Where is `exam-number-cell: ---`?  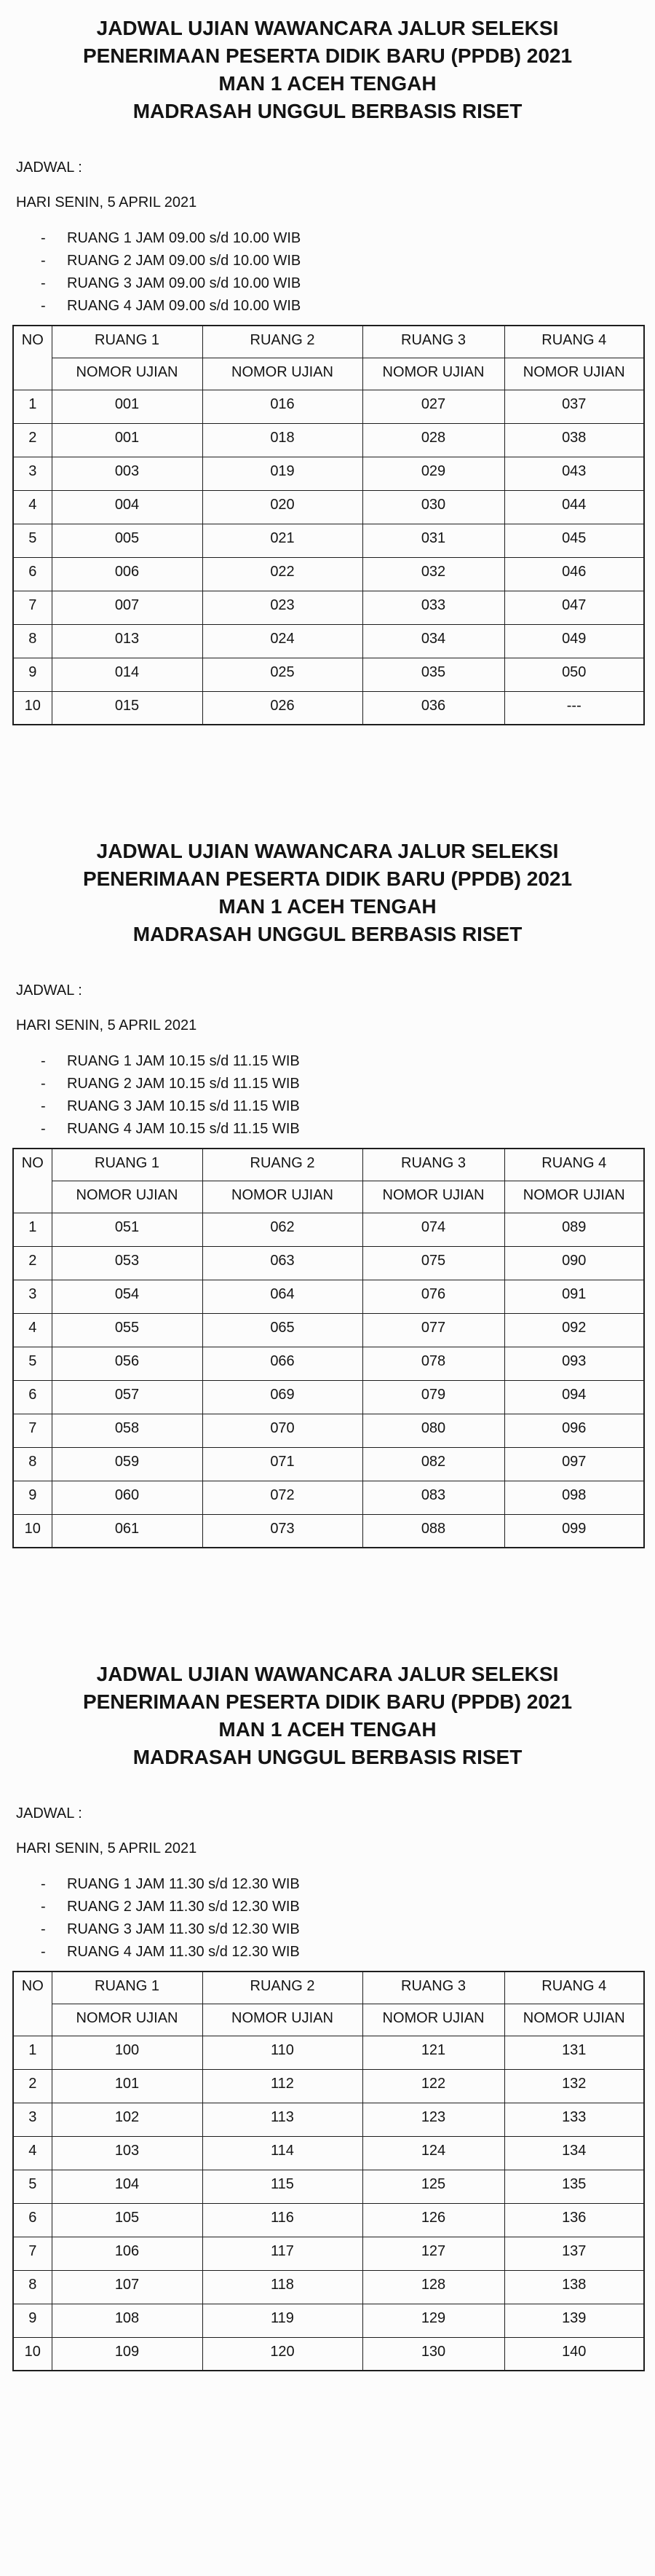
exam-number-cell: --- is located at coordinates (574, 707).